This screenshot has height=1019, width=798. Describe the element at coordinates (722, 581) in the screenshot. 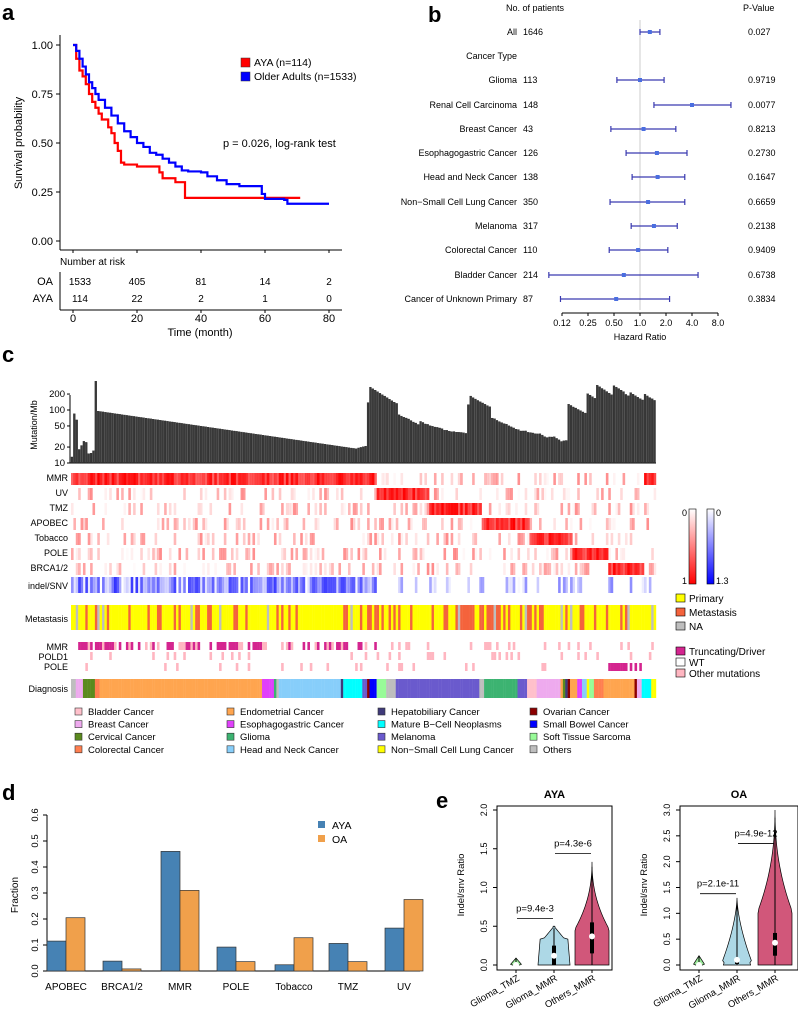

I see `blue-scale-max: 1.3` at that location.